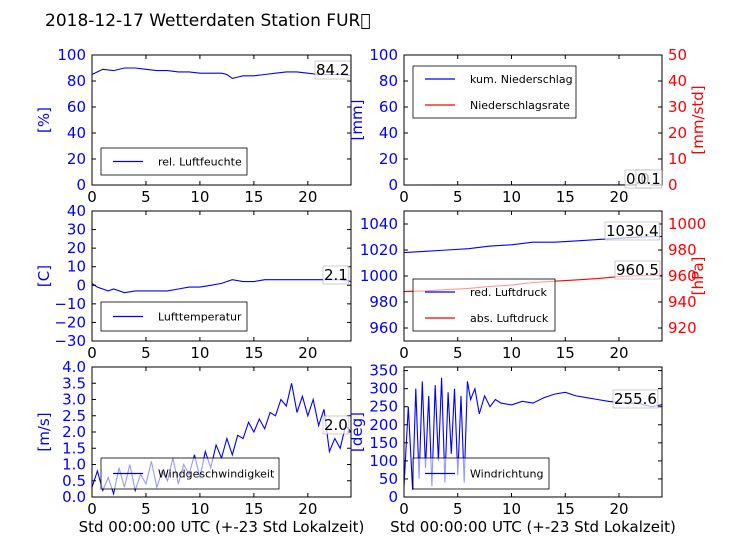 The width and height of the screenshot is (736, 552). What do you see at coordinates (682, 250) in the screenshot?
I see `y2-tick-label: 980` at bounding box center [682, 250].